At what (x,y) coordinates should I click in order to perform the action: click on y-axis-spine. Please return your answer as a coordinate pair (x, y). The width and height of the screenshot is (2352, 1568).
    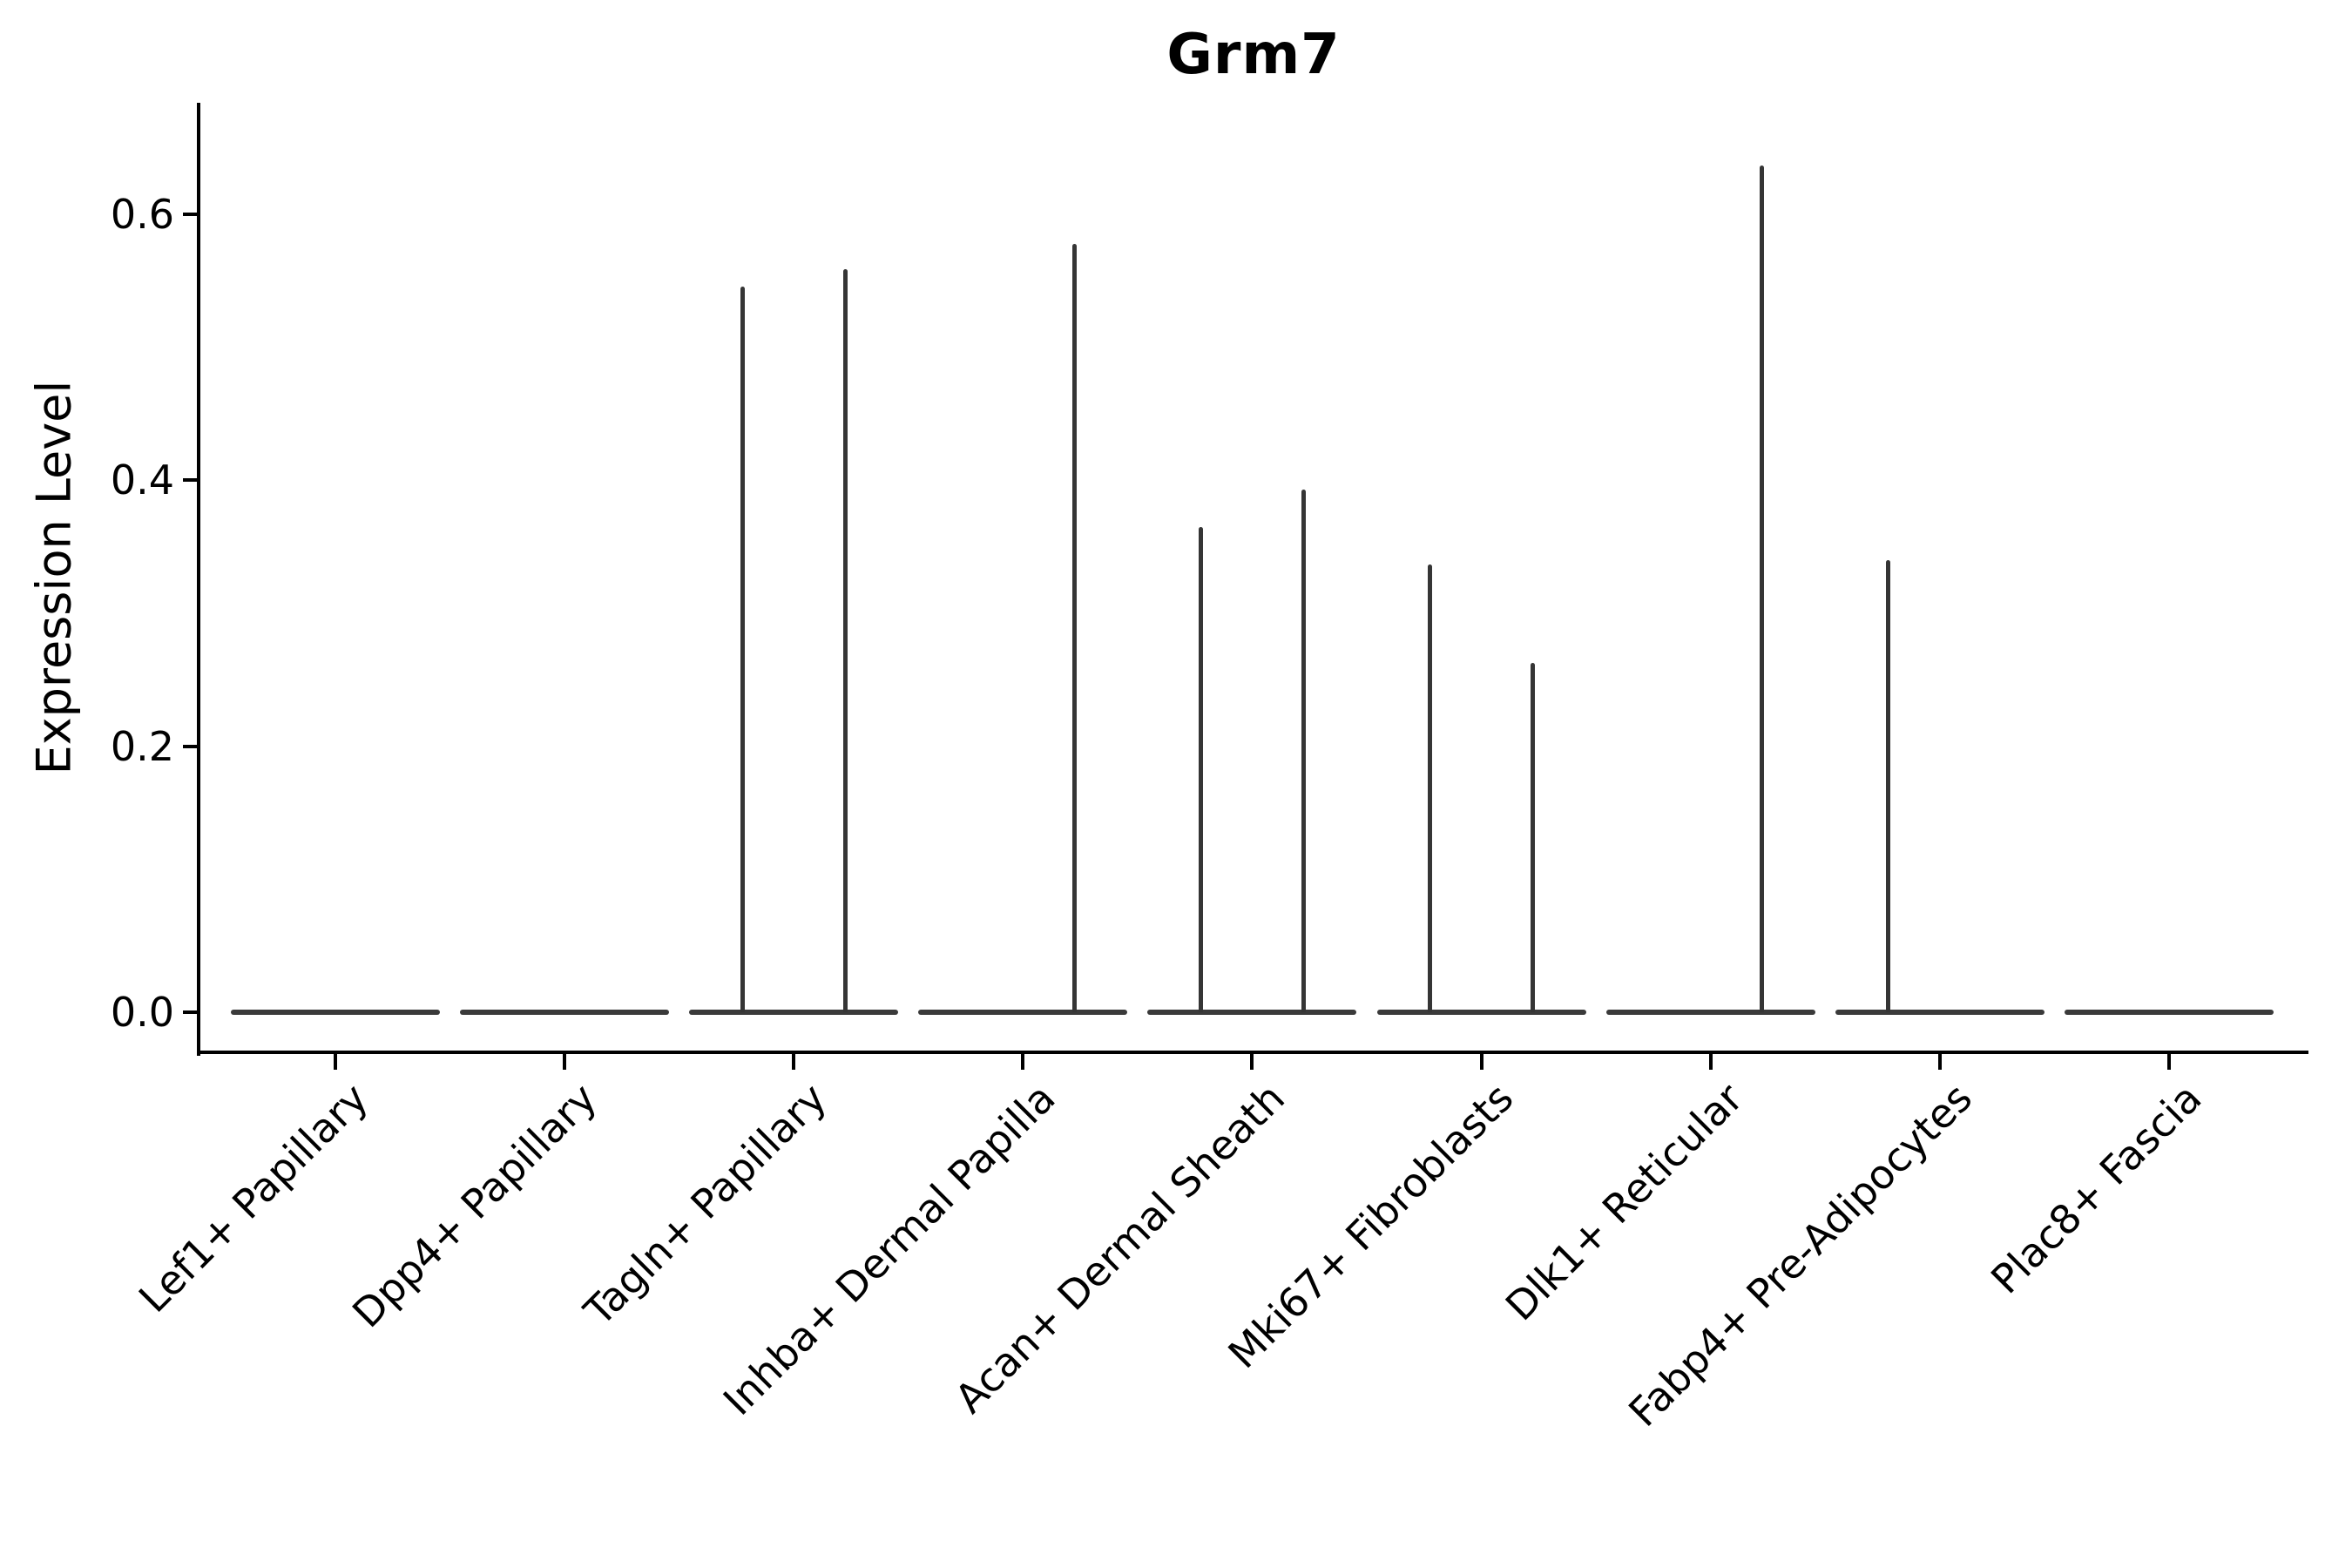
    Looking at the image, I should click on (198, 579).